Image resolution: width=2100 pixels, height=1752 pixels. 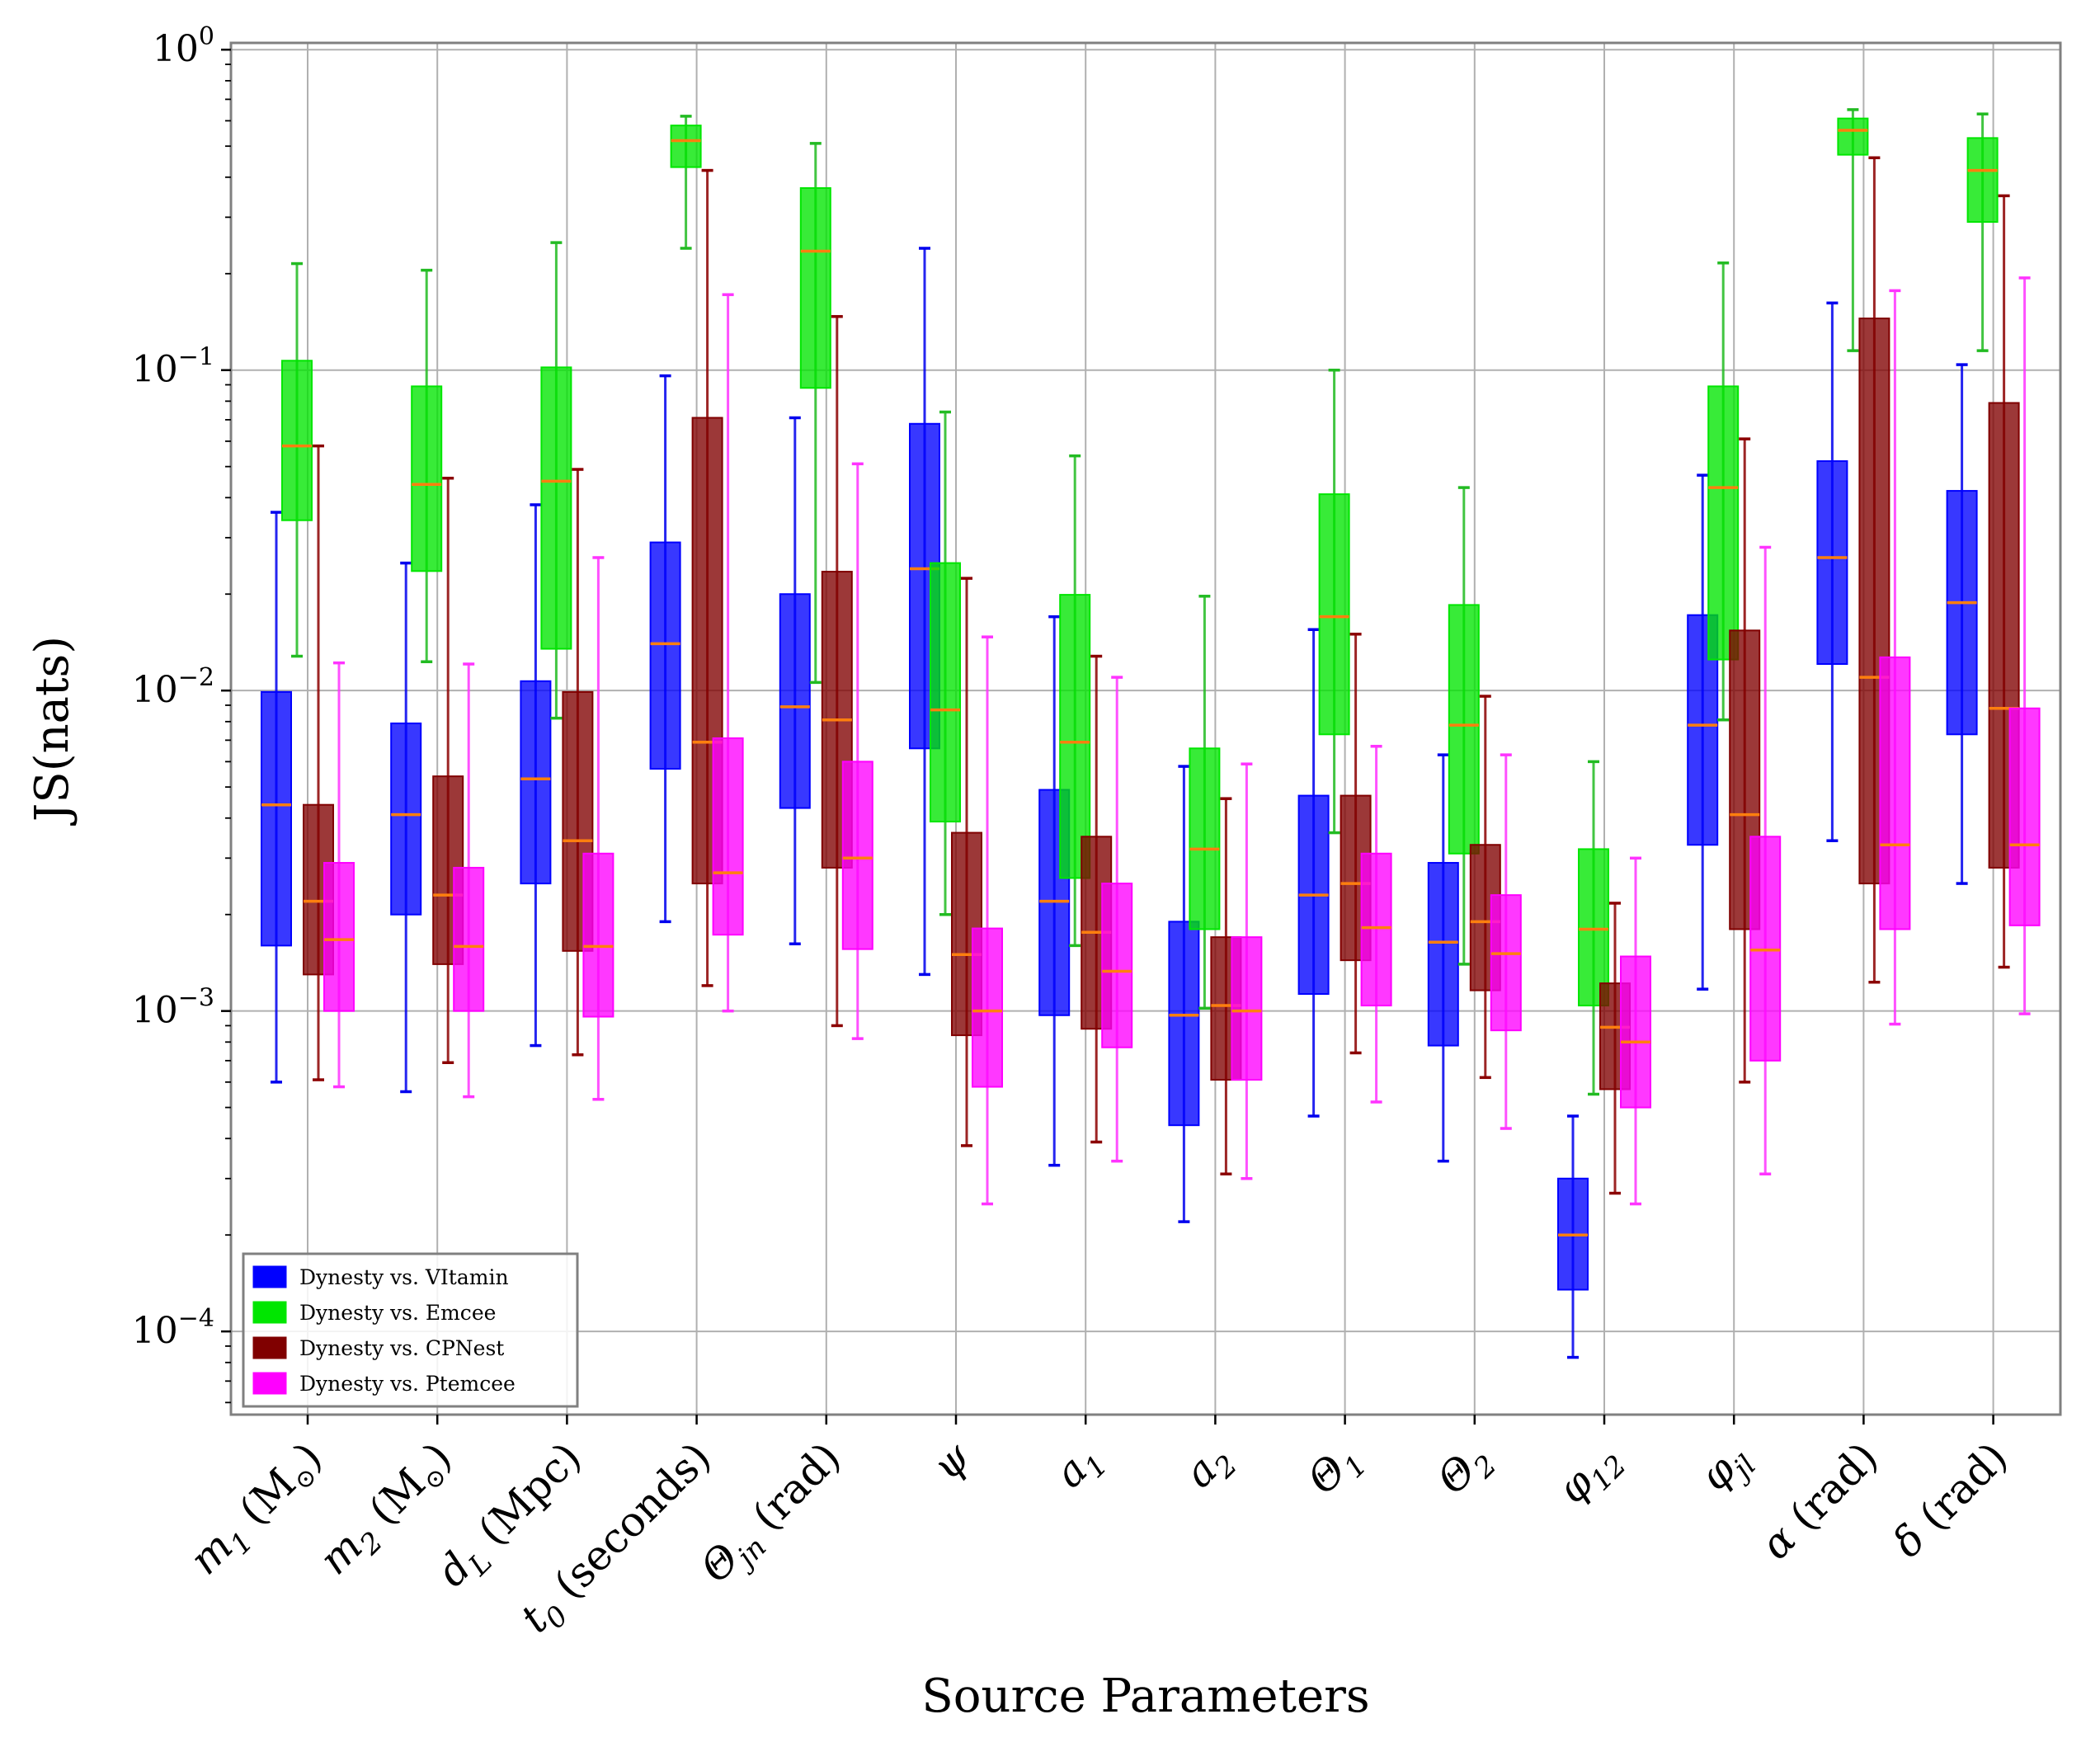 I want to click on legend-label: Dynesty vs. CPNest, so click(x=401, y=1348).